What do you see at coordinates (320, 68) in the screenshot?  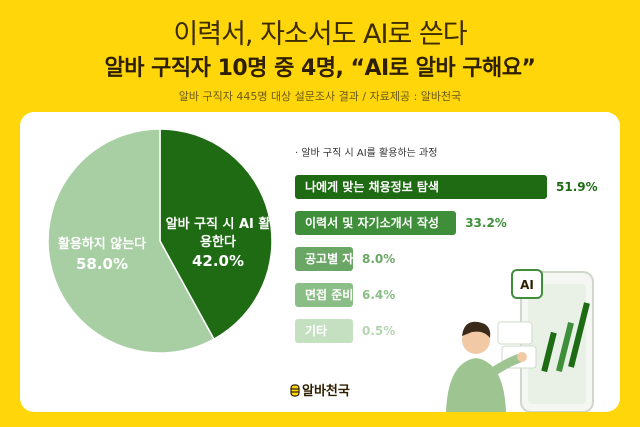 I see `title-line-2: 알바 구직자 10명 중 4명, “AI로 알바 구해요”` at bounding box center [320, 68].